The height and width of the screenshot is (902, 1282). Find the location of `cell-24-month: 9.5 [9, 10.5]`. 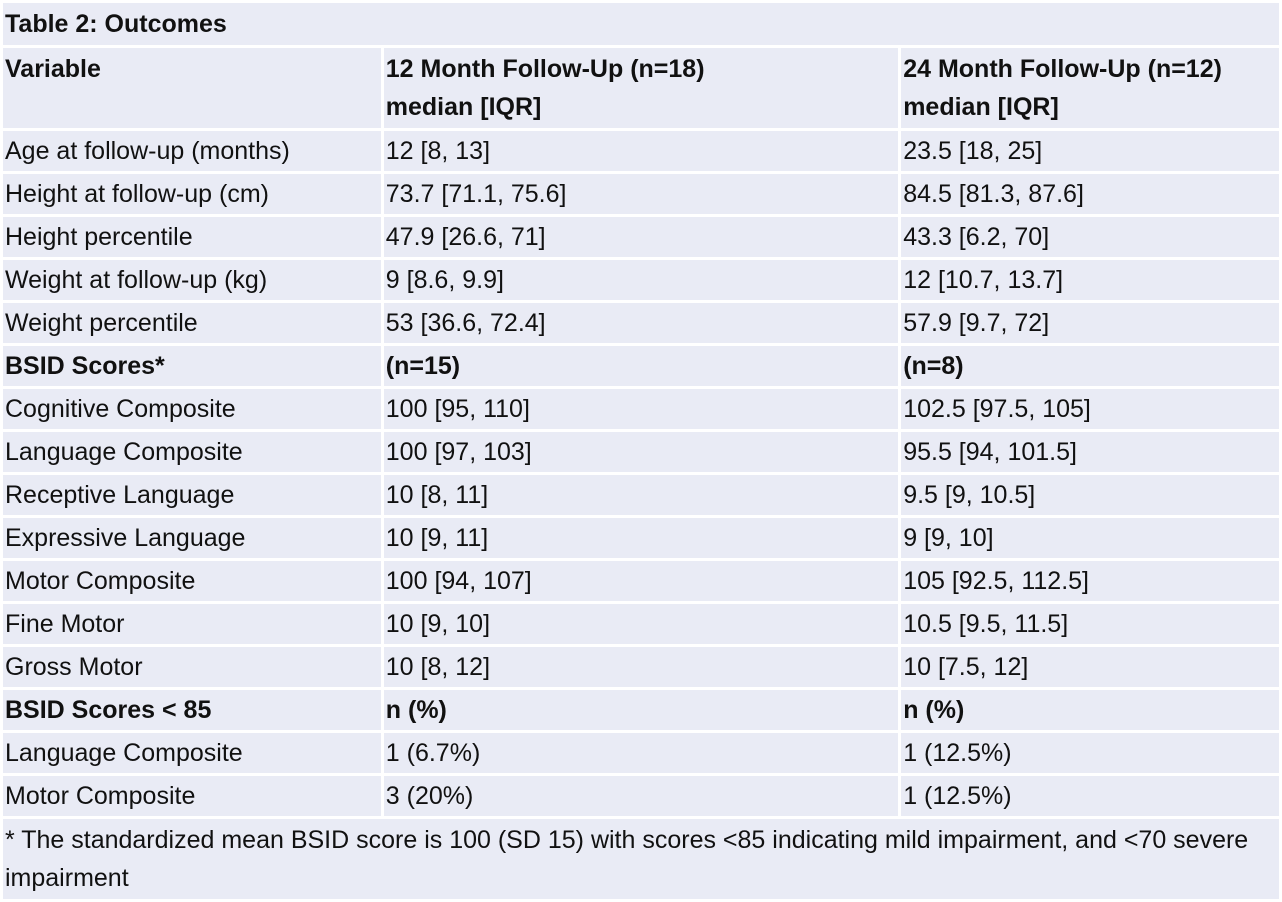

cell-24-month: 9.5 [9, 10.5] is located at coordinates (1090, 495).